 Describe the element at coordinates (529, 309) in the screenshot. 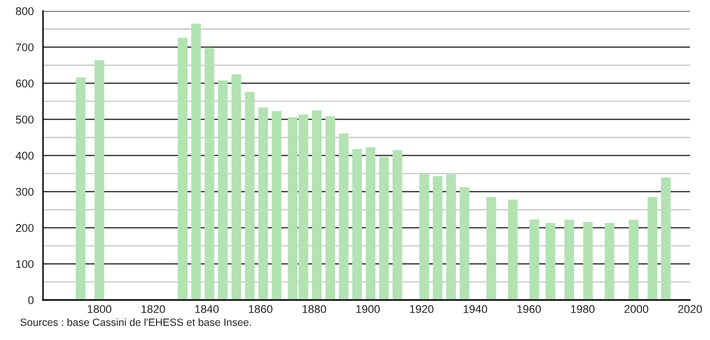

I see `x-tick-label: 1960` at that location.